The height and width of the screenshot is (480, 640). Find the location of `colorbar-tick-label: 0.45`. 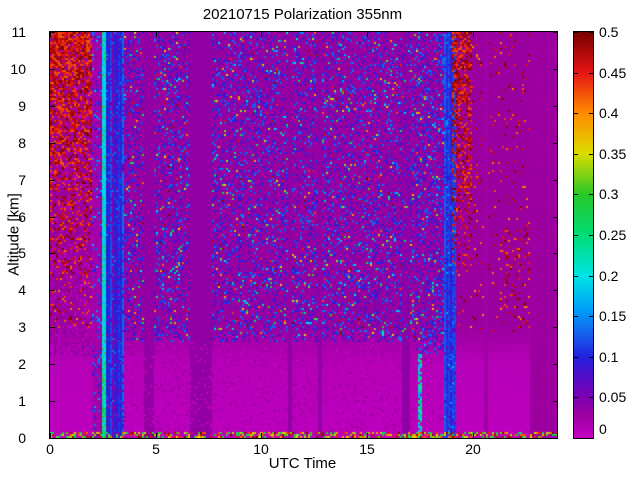

colorbar-tick-label: 0.45 is located at coordinates (613, 73).